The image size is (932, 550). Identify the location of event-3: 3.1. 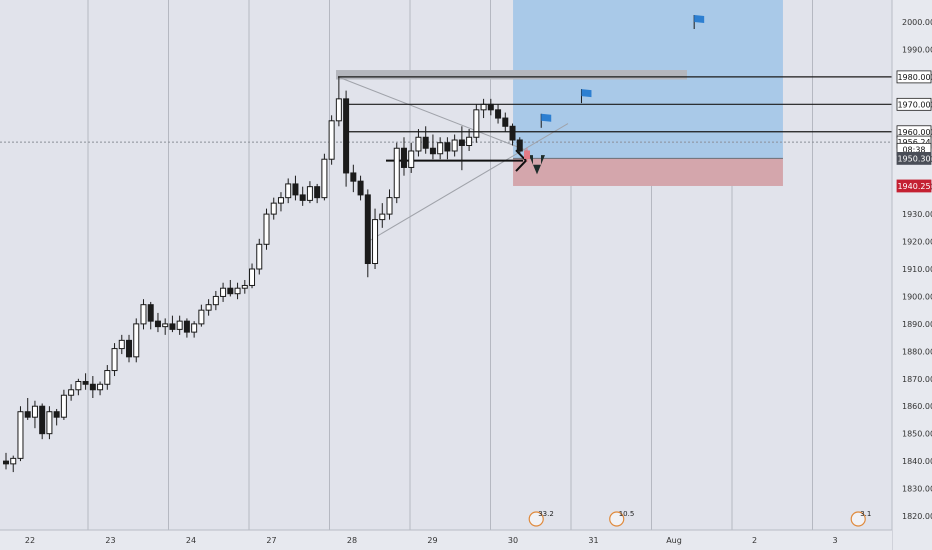
(860, 518).